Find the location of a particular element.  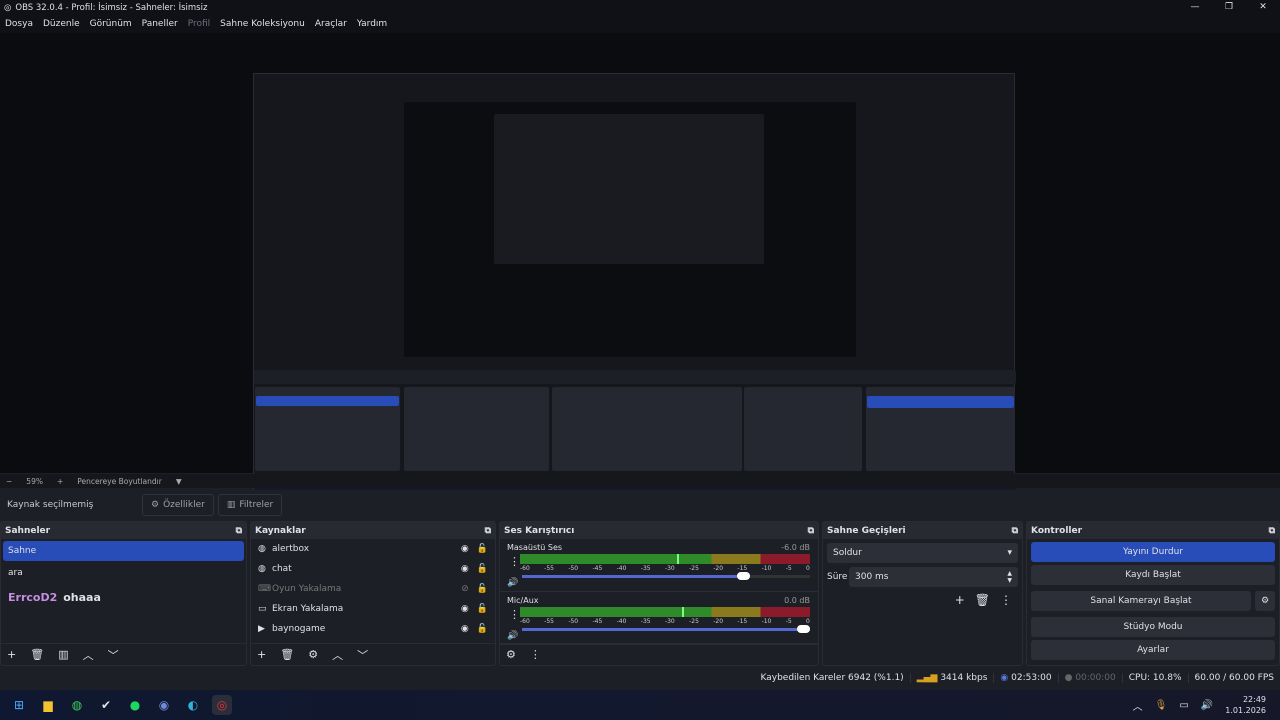

microphone-icon: 🎙 is located at coordinates (1161, 705).